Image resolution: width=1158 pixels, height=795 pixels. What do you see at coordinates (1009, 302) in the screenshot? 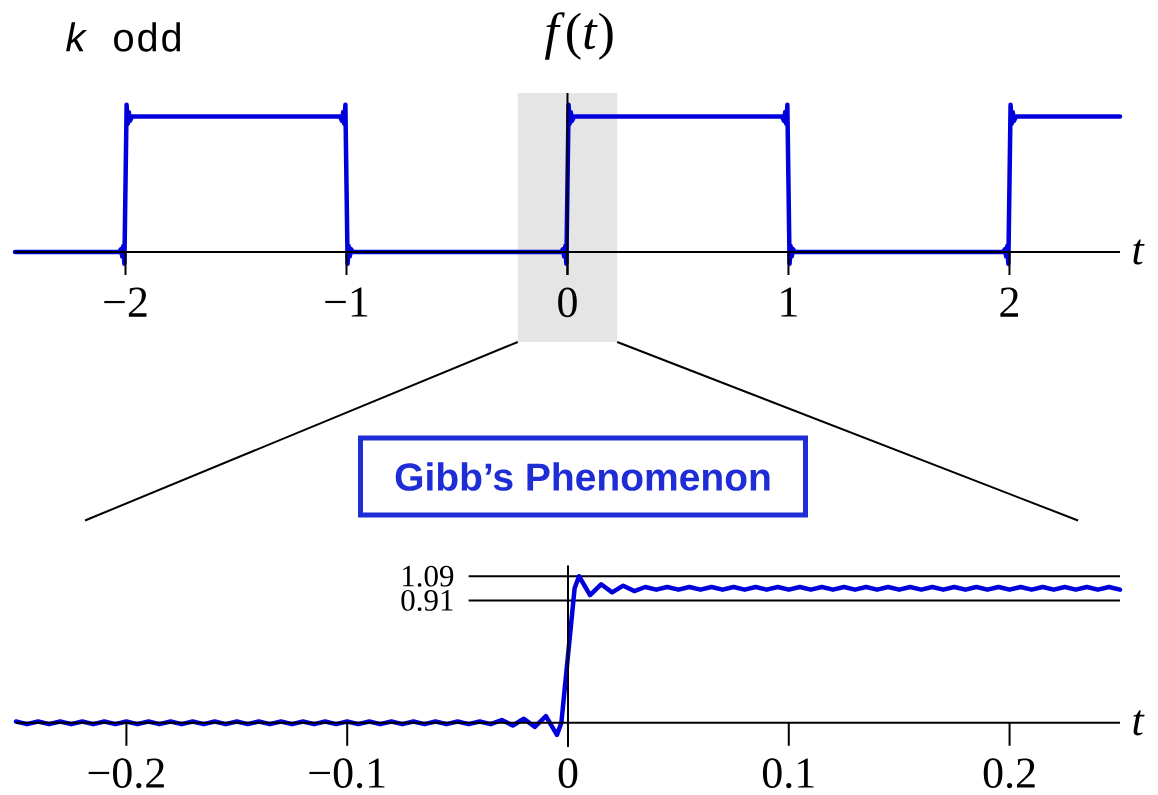
I see `x-tick-label: 2` at bounding box center [1009, 302].